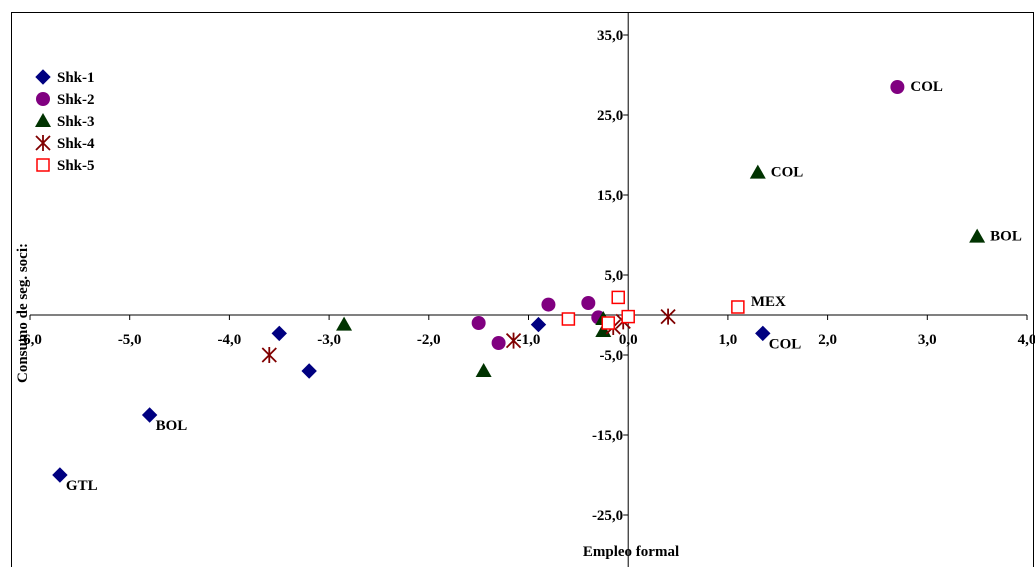  Describe the element at coordinates (329, 340) in the screenshot. I see `x-tick-label: -3,0` at that location.